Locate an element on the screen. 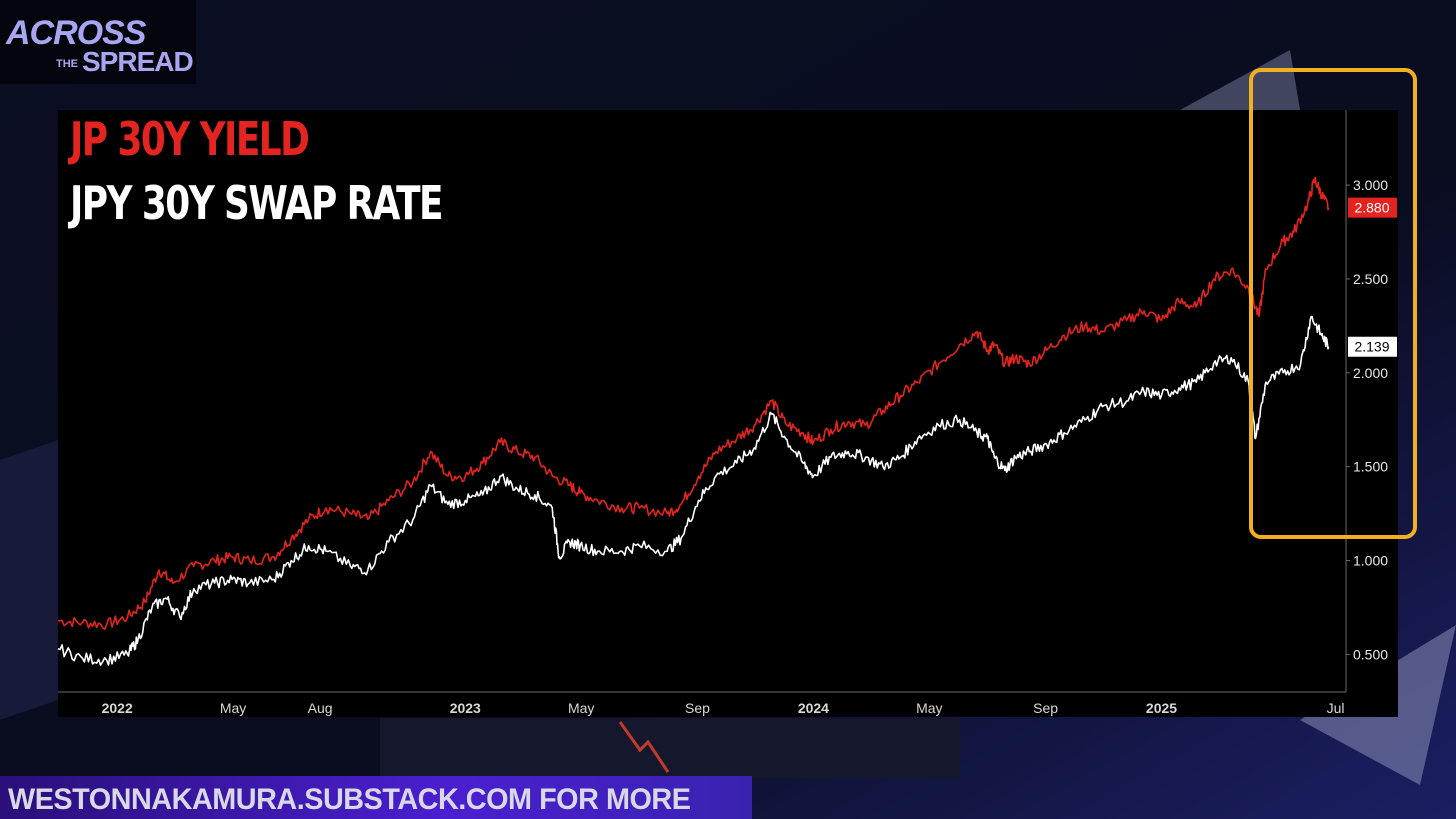 The width and height of the screenshot is (1456, 819). last-value-label: 2.880 is located at coordinates (1371, 208).